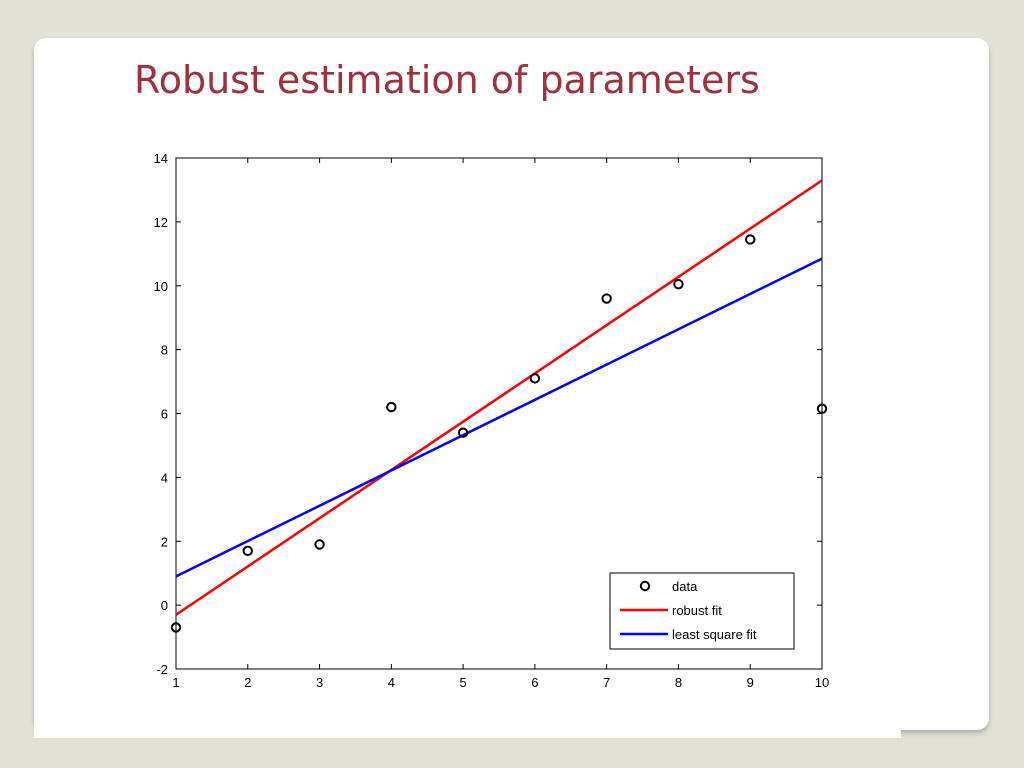 The height and width of the screenshot is (768, 1024). What do you see at coordinates (161, 222) in the screenshot?
I see `y-tick-label: 12` at bounding box center [161, 222].